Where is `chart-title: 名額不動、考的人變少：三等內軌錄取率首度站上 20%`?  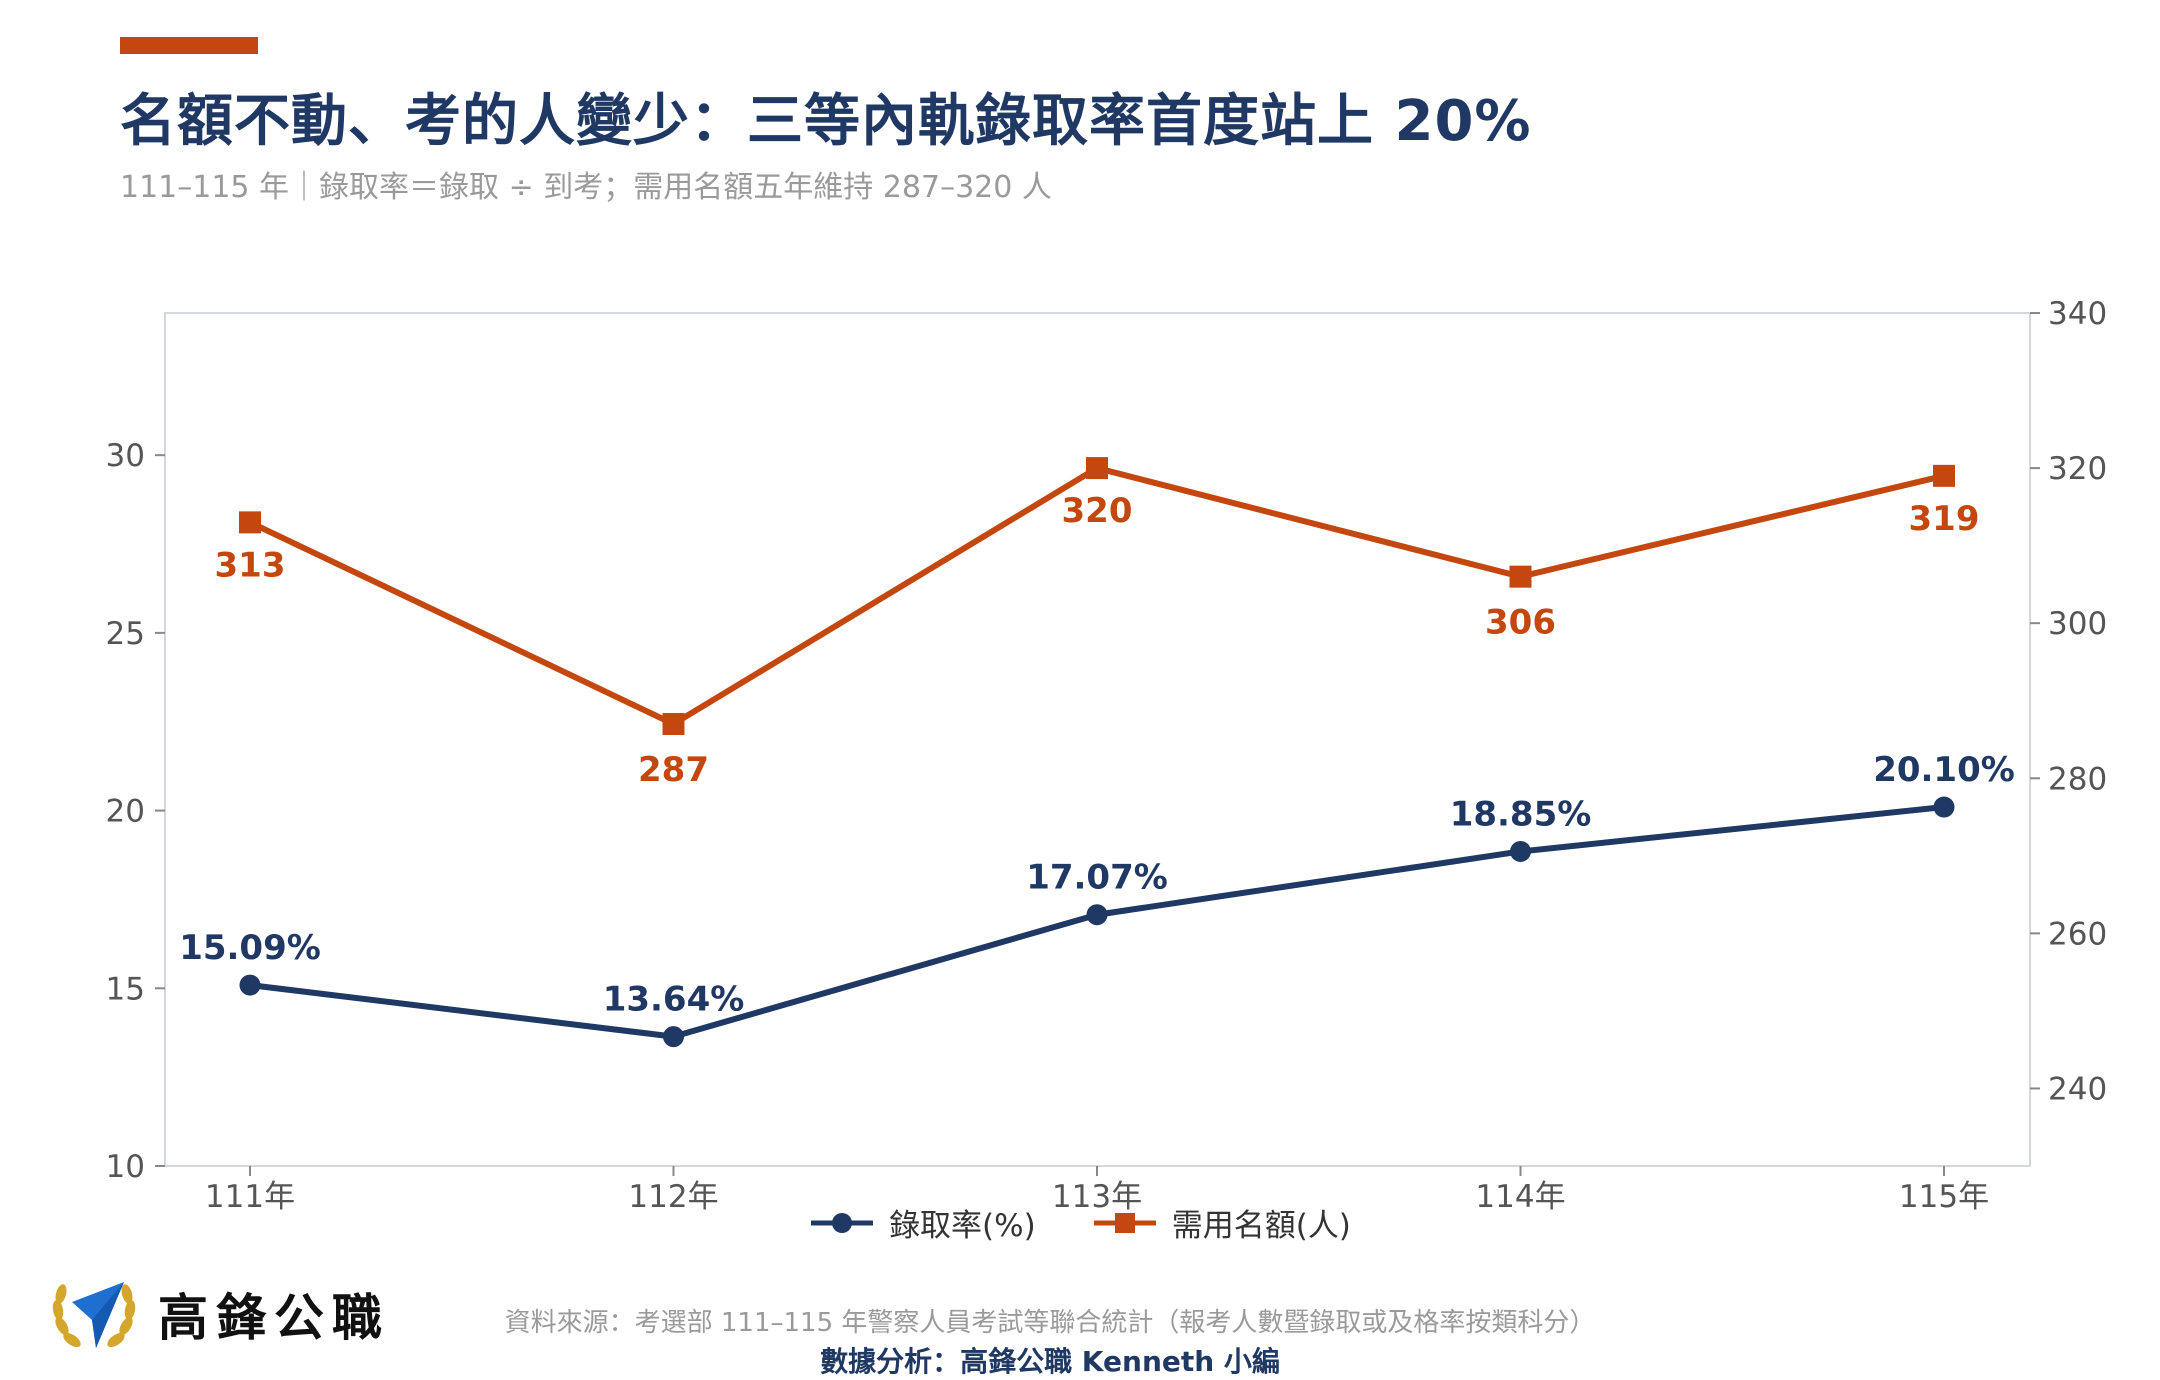 chart-title: 名額不動、考的人變少：三等內軌錄取率首度站上 20% is located at coordinates (826, 121).